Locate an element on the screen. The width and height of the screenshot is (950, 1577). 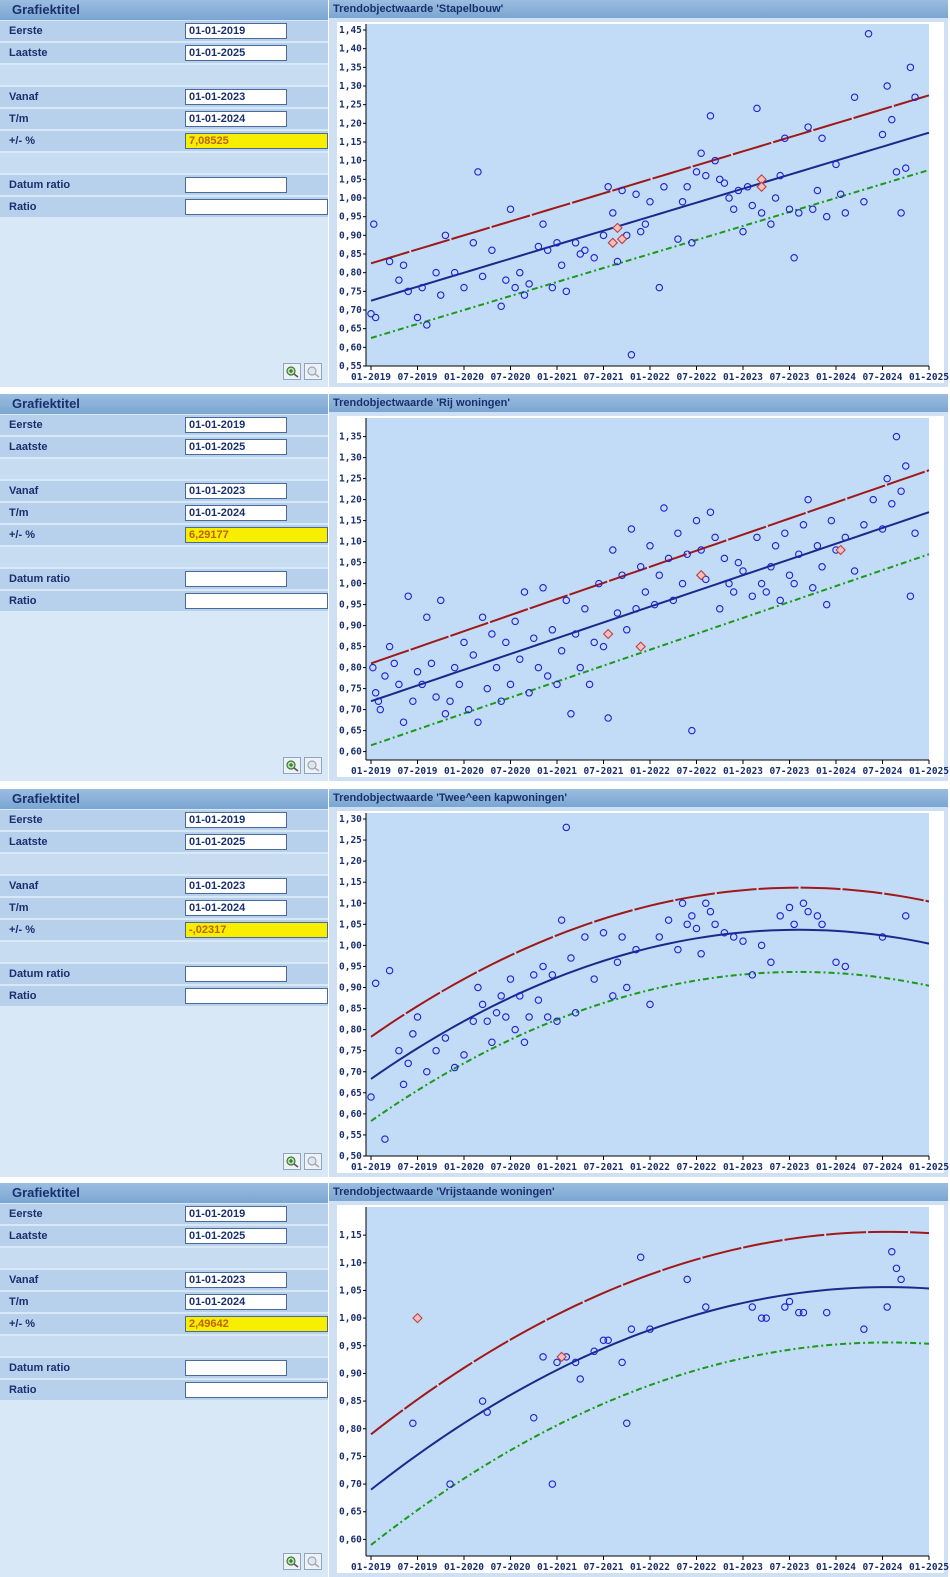
percentage-field: 7,08525 is located at coordinates (256, 141).